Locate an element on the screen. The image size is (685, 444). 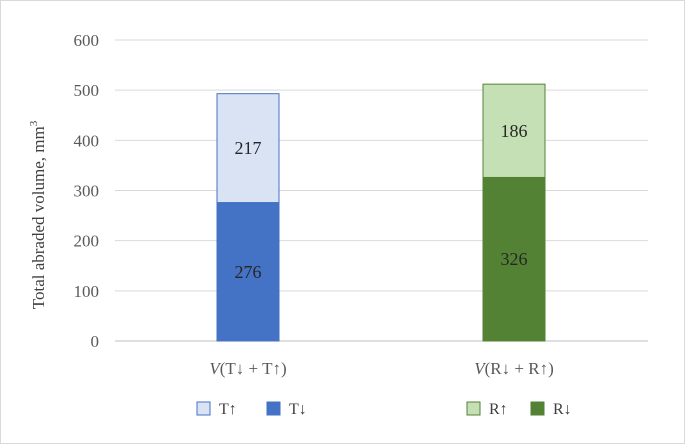
legend-label: R↓ is located at coordinates (562, 409).